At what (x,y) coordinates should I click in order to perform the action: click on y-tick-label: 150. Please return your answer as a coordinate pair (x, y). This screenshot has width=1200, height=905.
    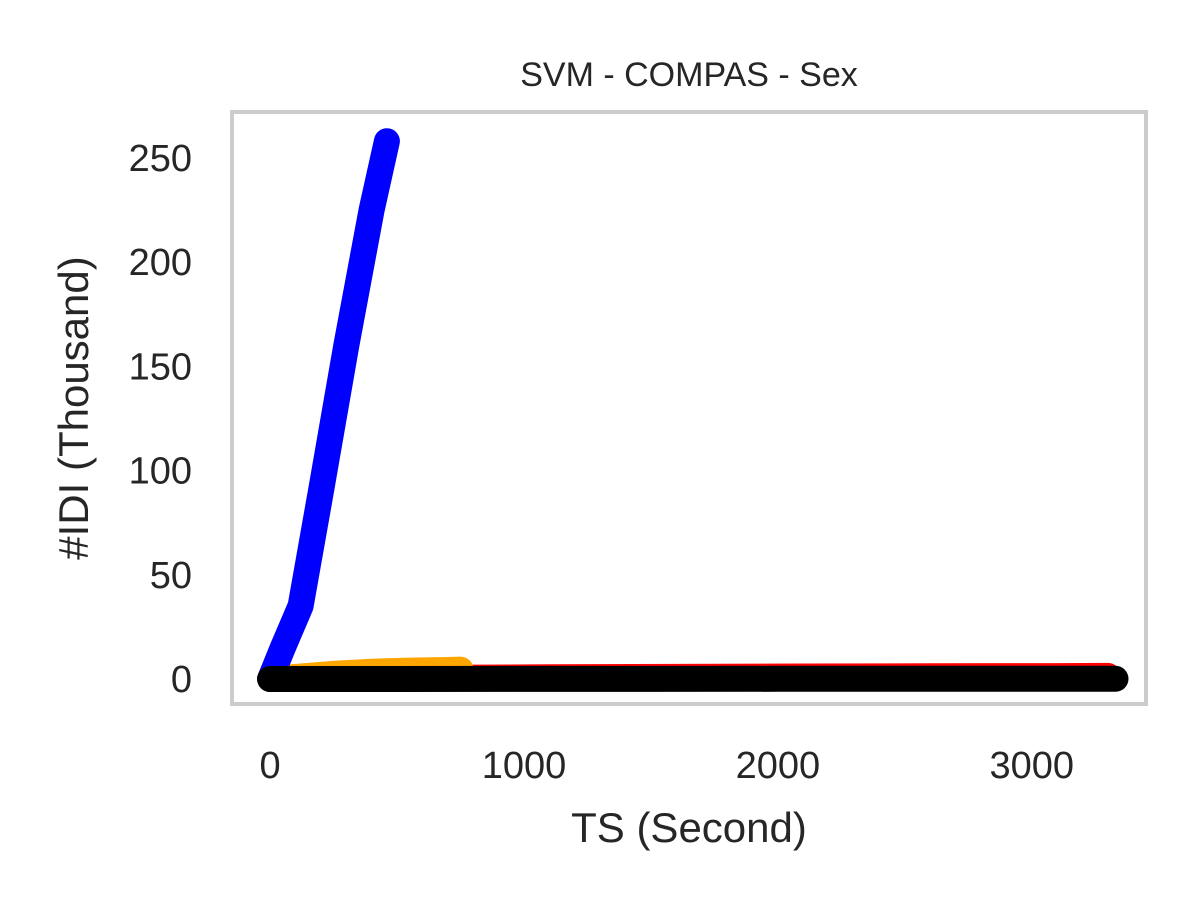
    Looking at the image, I should click on (160, 367).